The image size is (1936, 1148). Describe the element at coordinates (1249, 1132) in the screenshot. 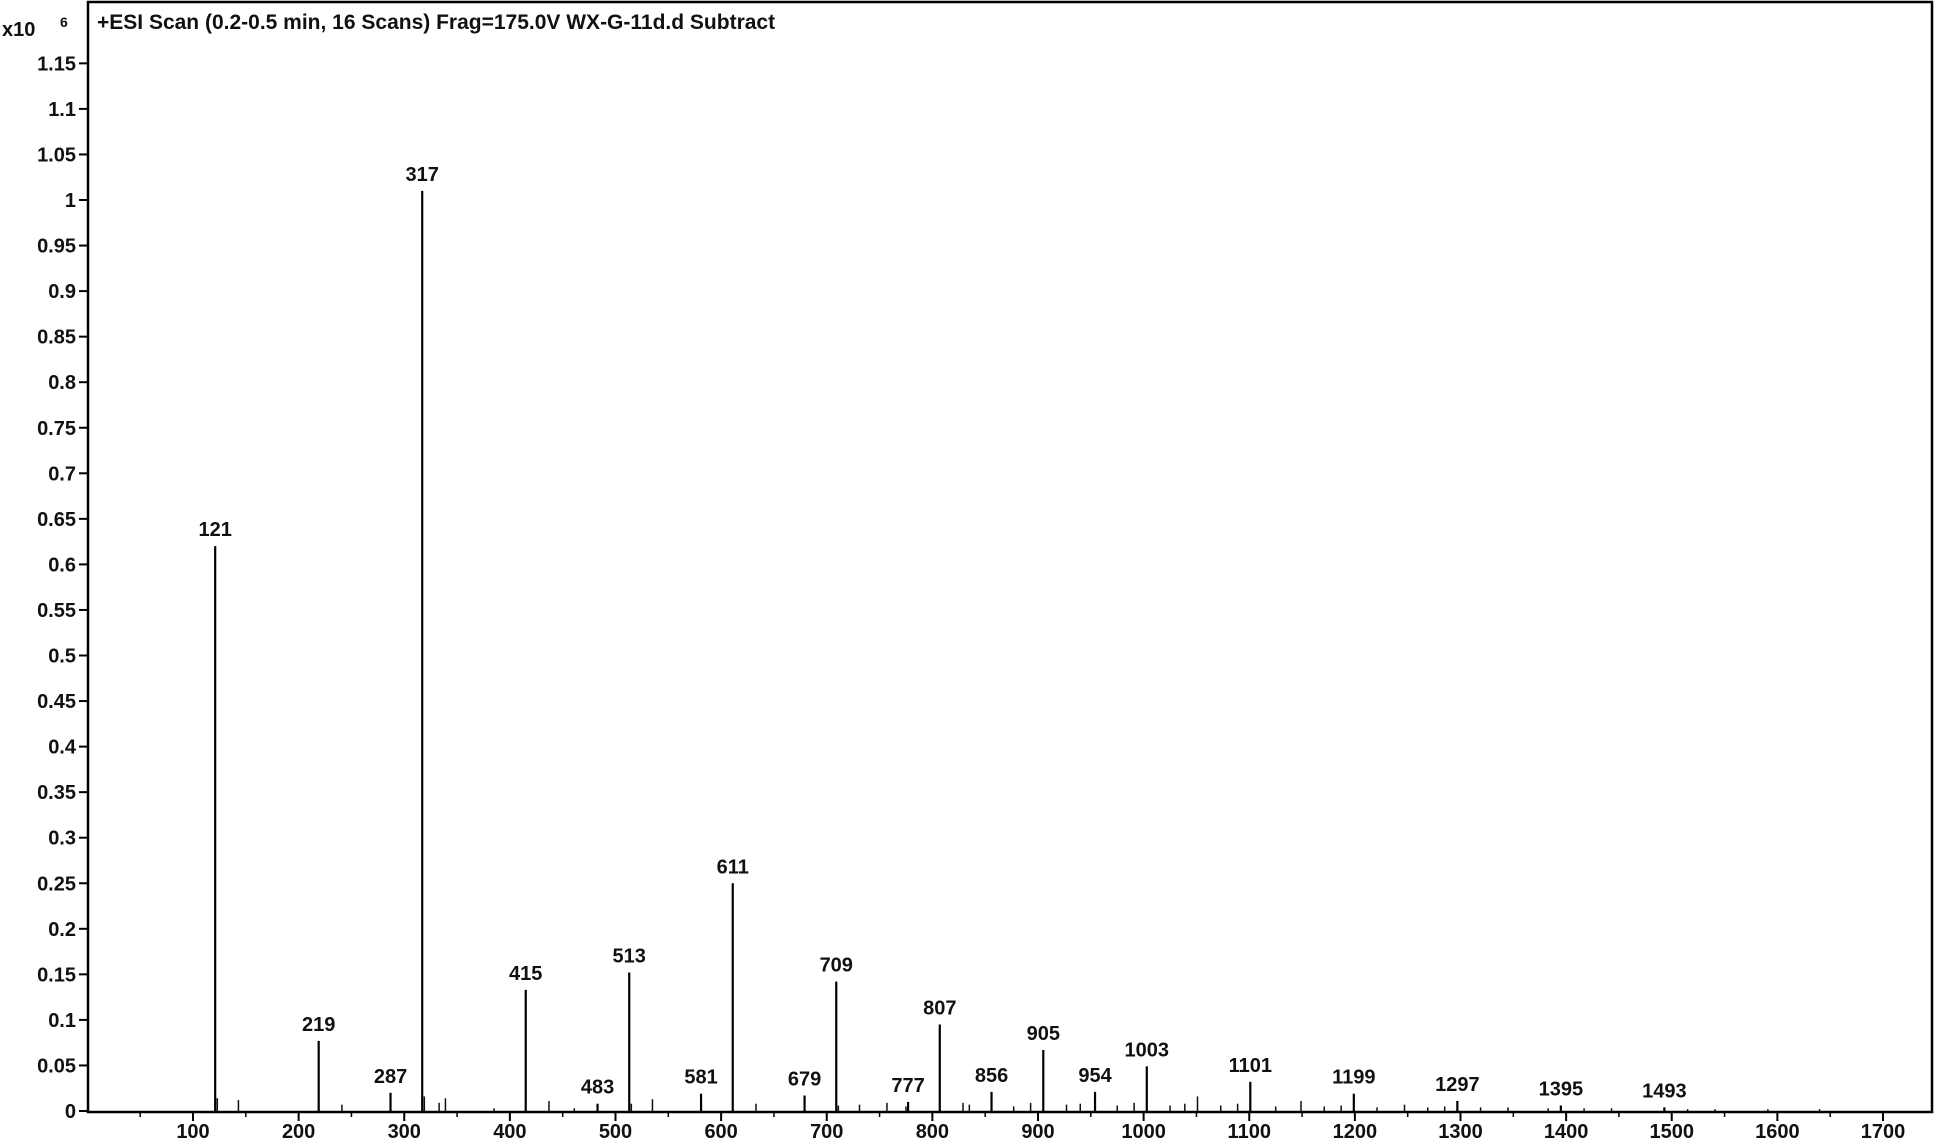

I see `x-tick-label: 1100` at that location.